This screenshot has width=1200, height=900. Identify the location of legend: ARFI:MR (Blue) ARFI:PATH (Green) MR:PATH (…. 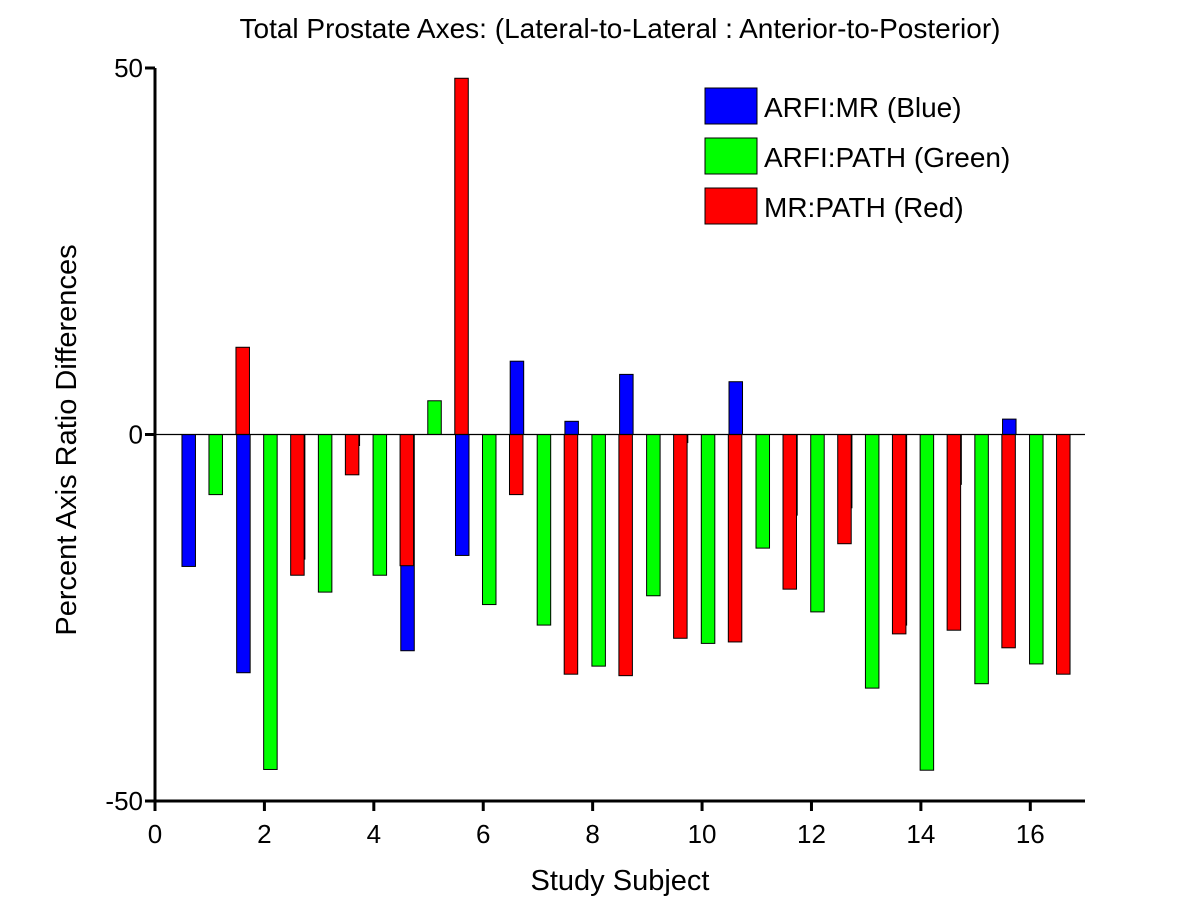
(857, 156).